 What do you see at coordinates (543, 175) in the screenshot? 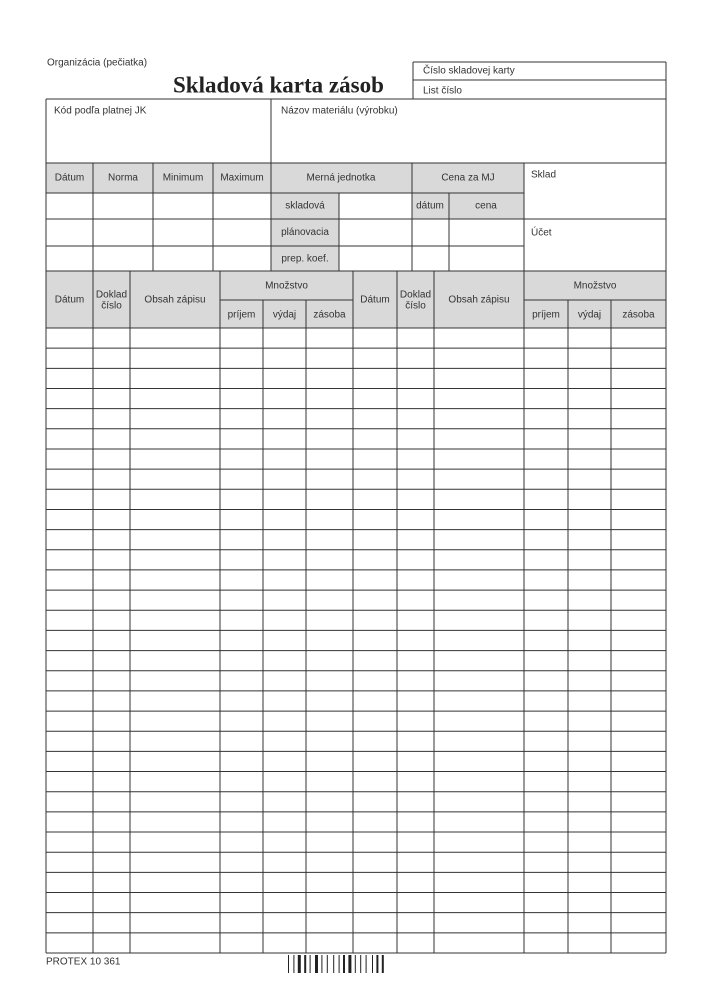
I see `label: Sklad` at bounding box center [543, 175].